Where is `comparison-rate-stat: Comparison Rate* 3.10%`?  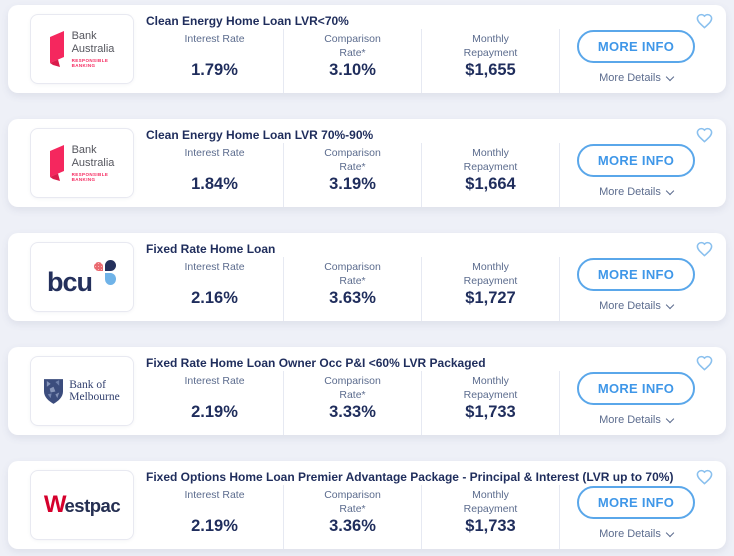 comparison-rate-stat: Comparison Rate* 3.10% is located at coordinates (353, 61).